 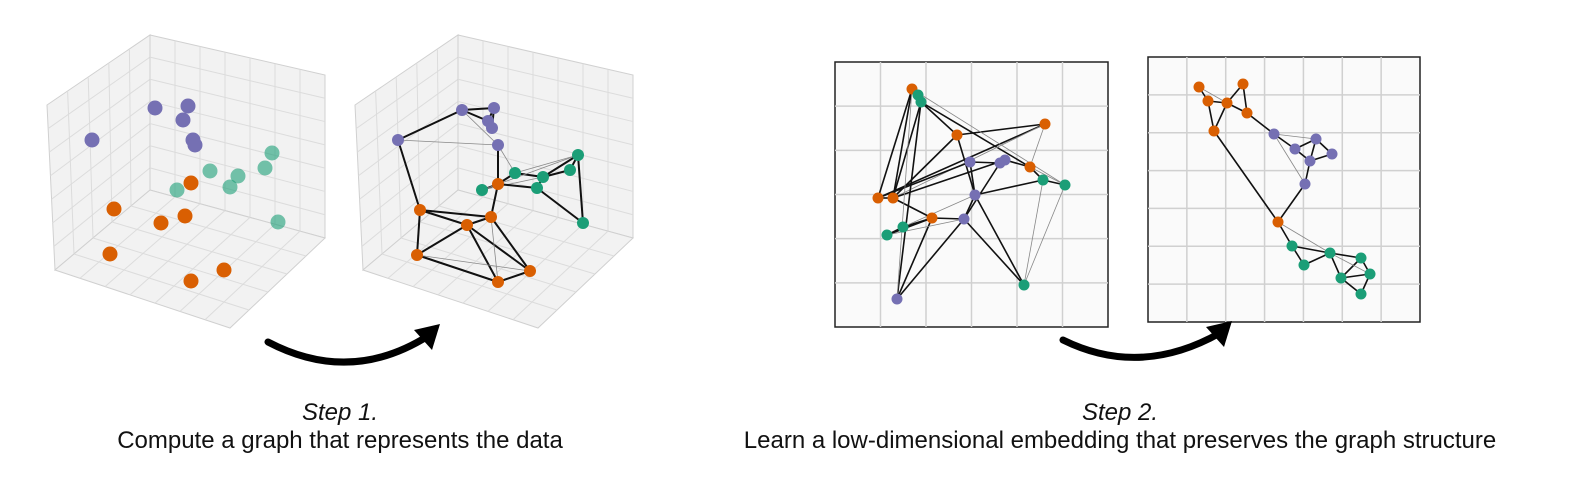 I want to click on step-label: Step 1., so click(x=340, y=412).